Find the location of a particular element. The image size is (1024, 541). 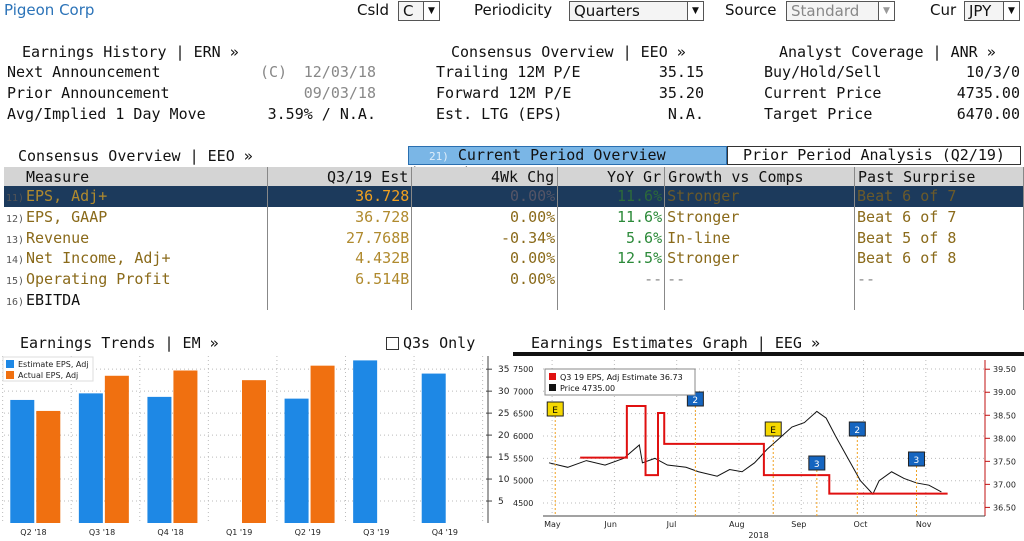

x-tick-label: Jul is located at coordinates (671, 524).